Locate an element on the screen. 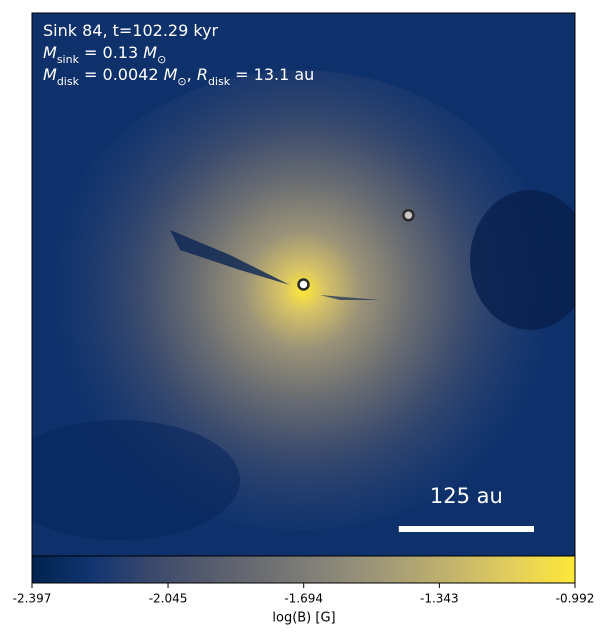 The image size is (606, 636). colorbar-label: log(B) [G] is located at coordinates (303, 618).